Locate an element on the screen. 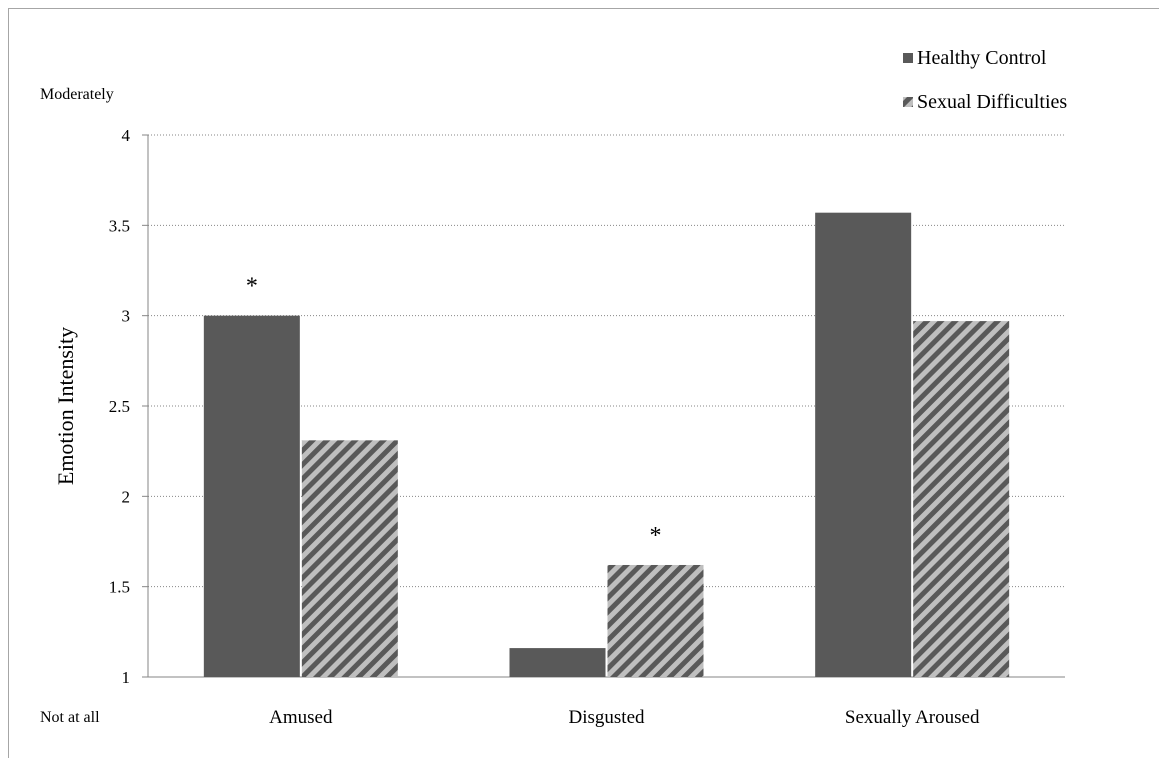 The width and height of the screenshot is (1159, 758). bar-sexual-difficulties-disgusted is located at coordinates (655, 620).